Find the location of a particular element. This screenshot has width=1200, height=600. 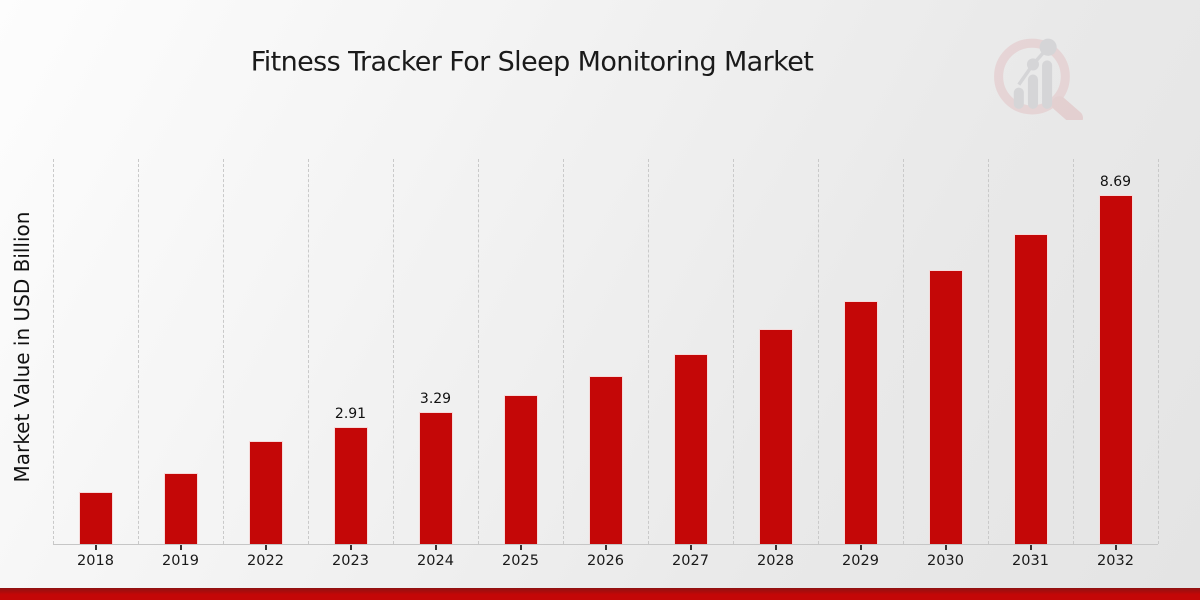

bar-2029 is located at coordinates (860, 422).